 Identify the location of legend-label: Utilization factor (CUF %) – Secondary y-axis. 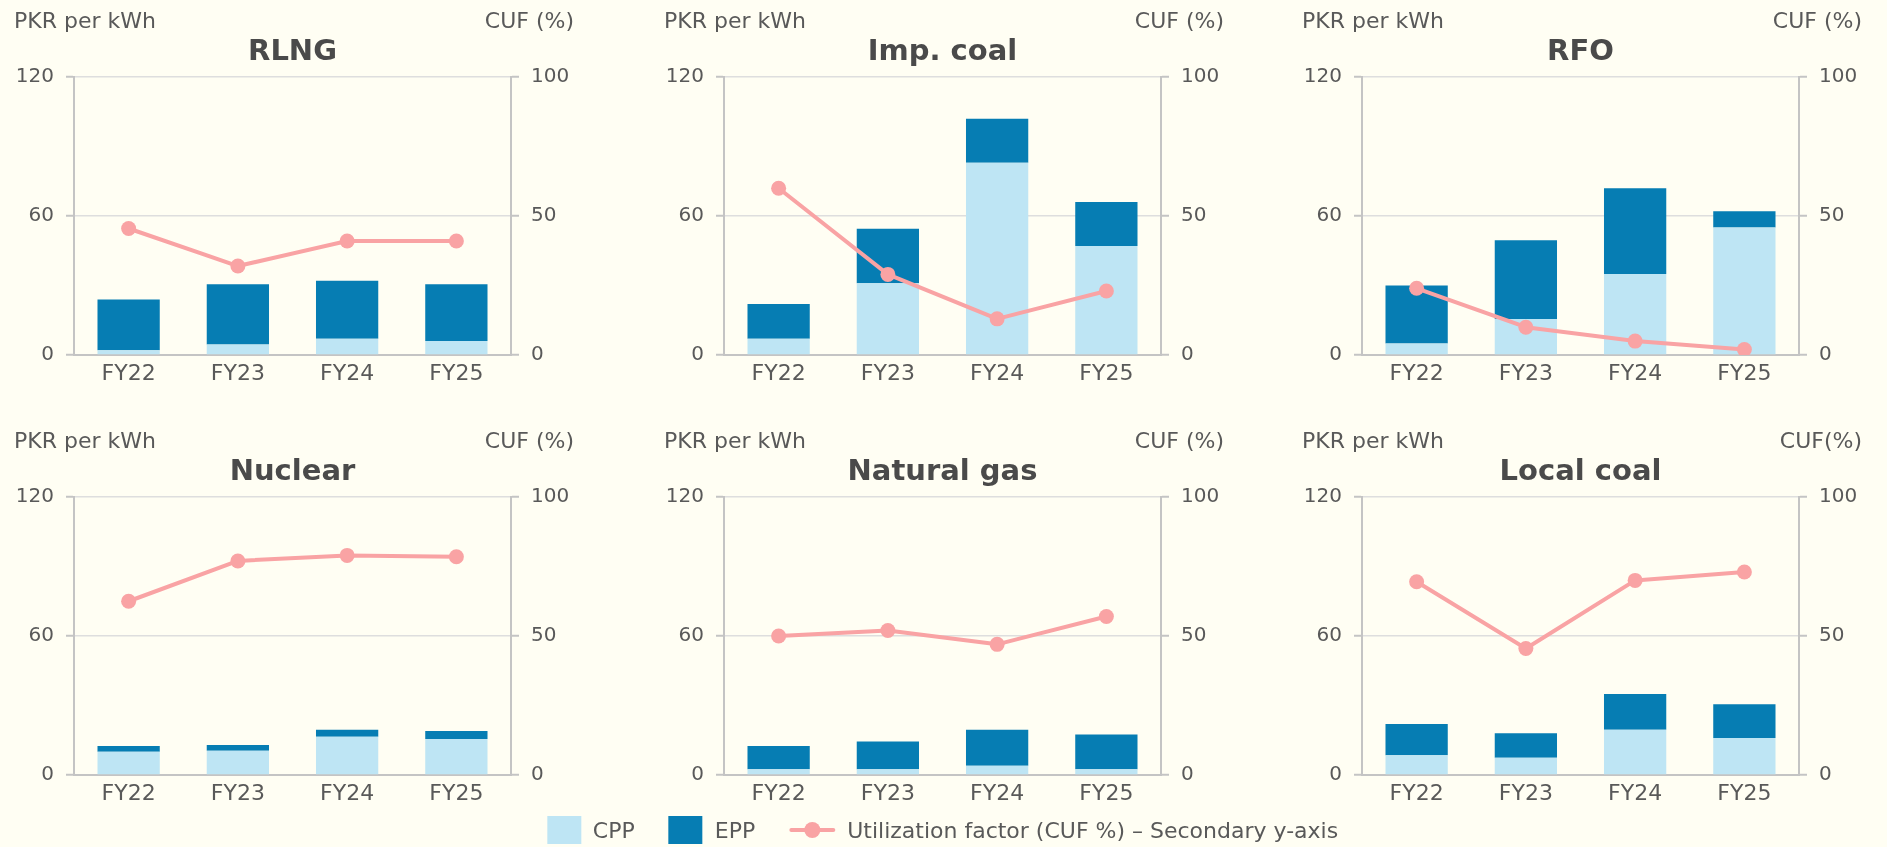
(1093, 830).